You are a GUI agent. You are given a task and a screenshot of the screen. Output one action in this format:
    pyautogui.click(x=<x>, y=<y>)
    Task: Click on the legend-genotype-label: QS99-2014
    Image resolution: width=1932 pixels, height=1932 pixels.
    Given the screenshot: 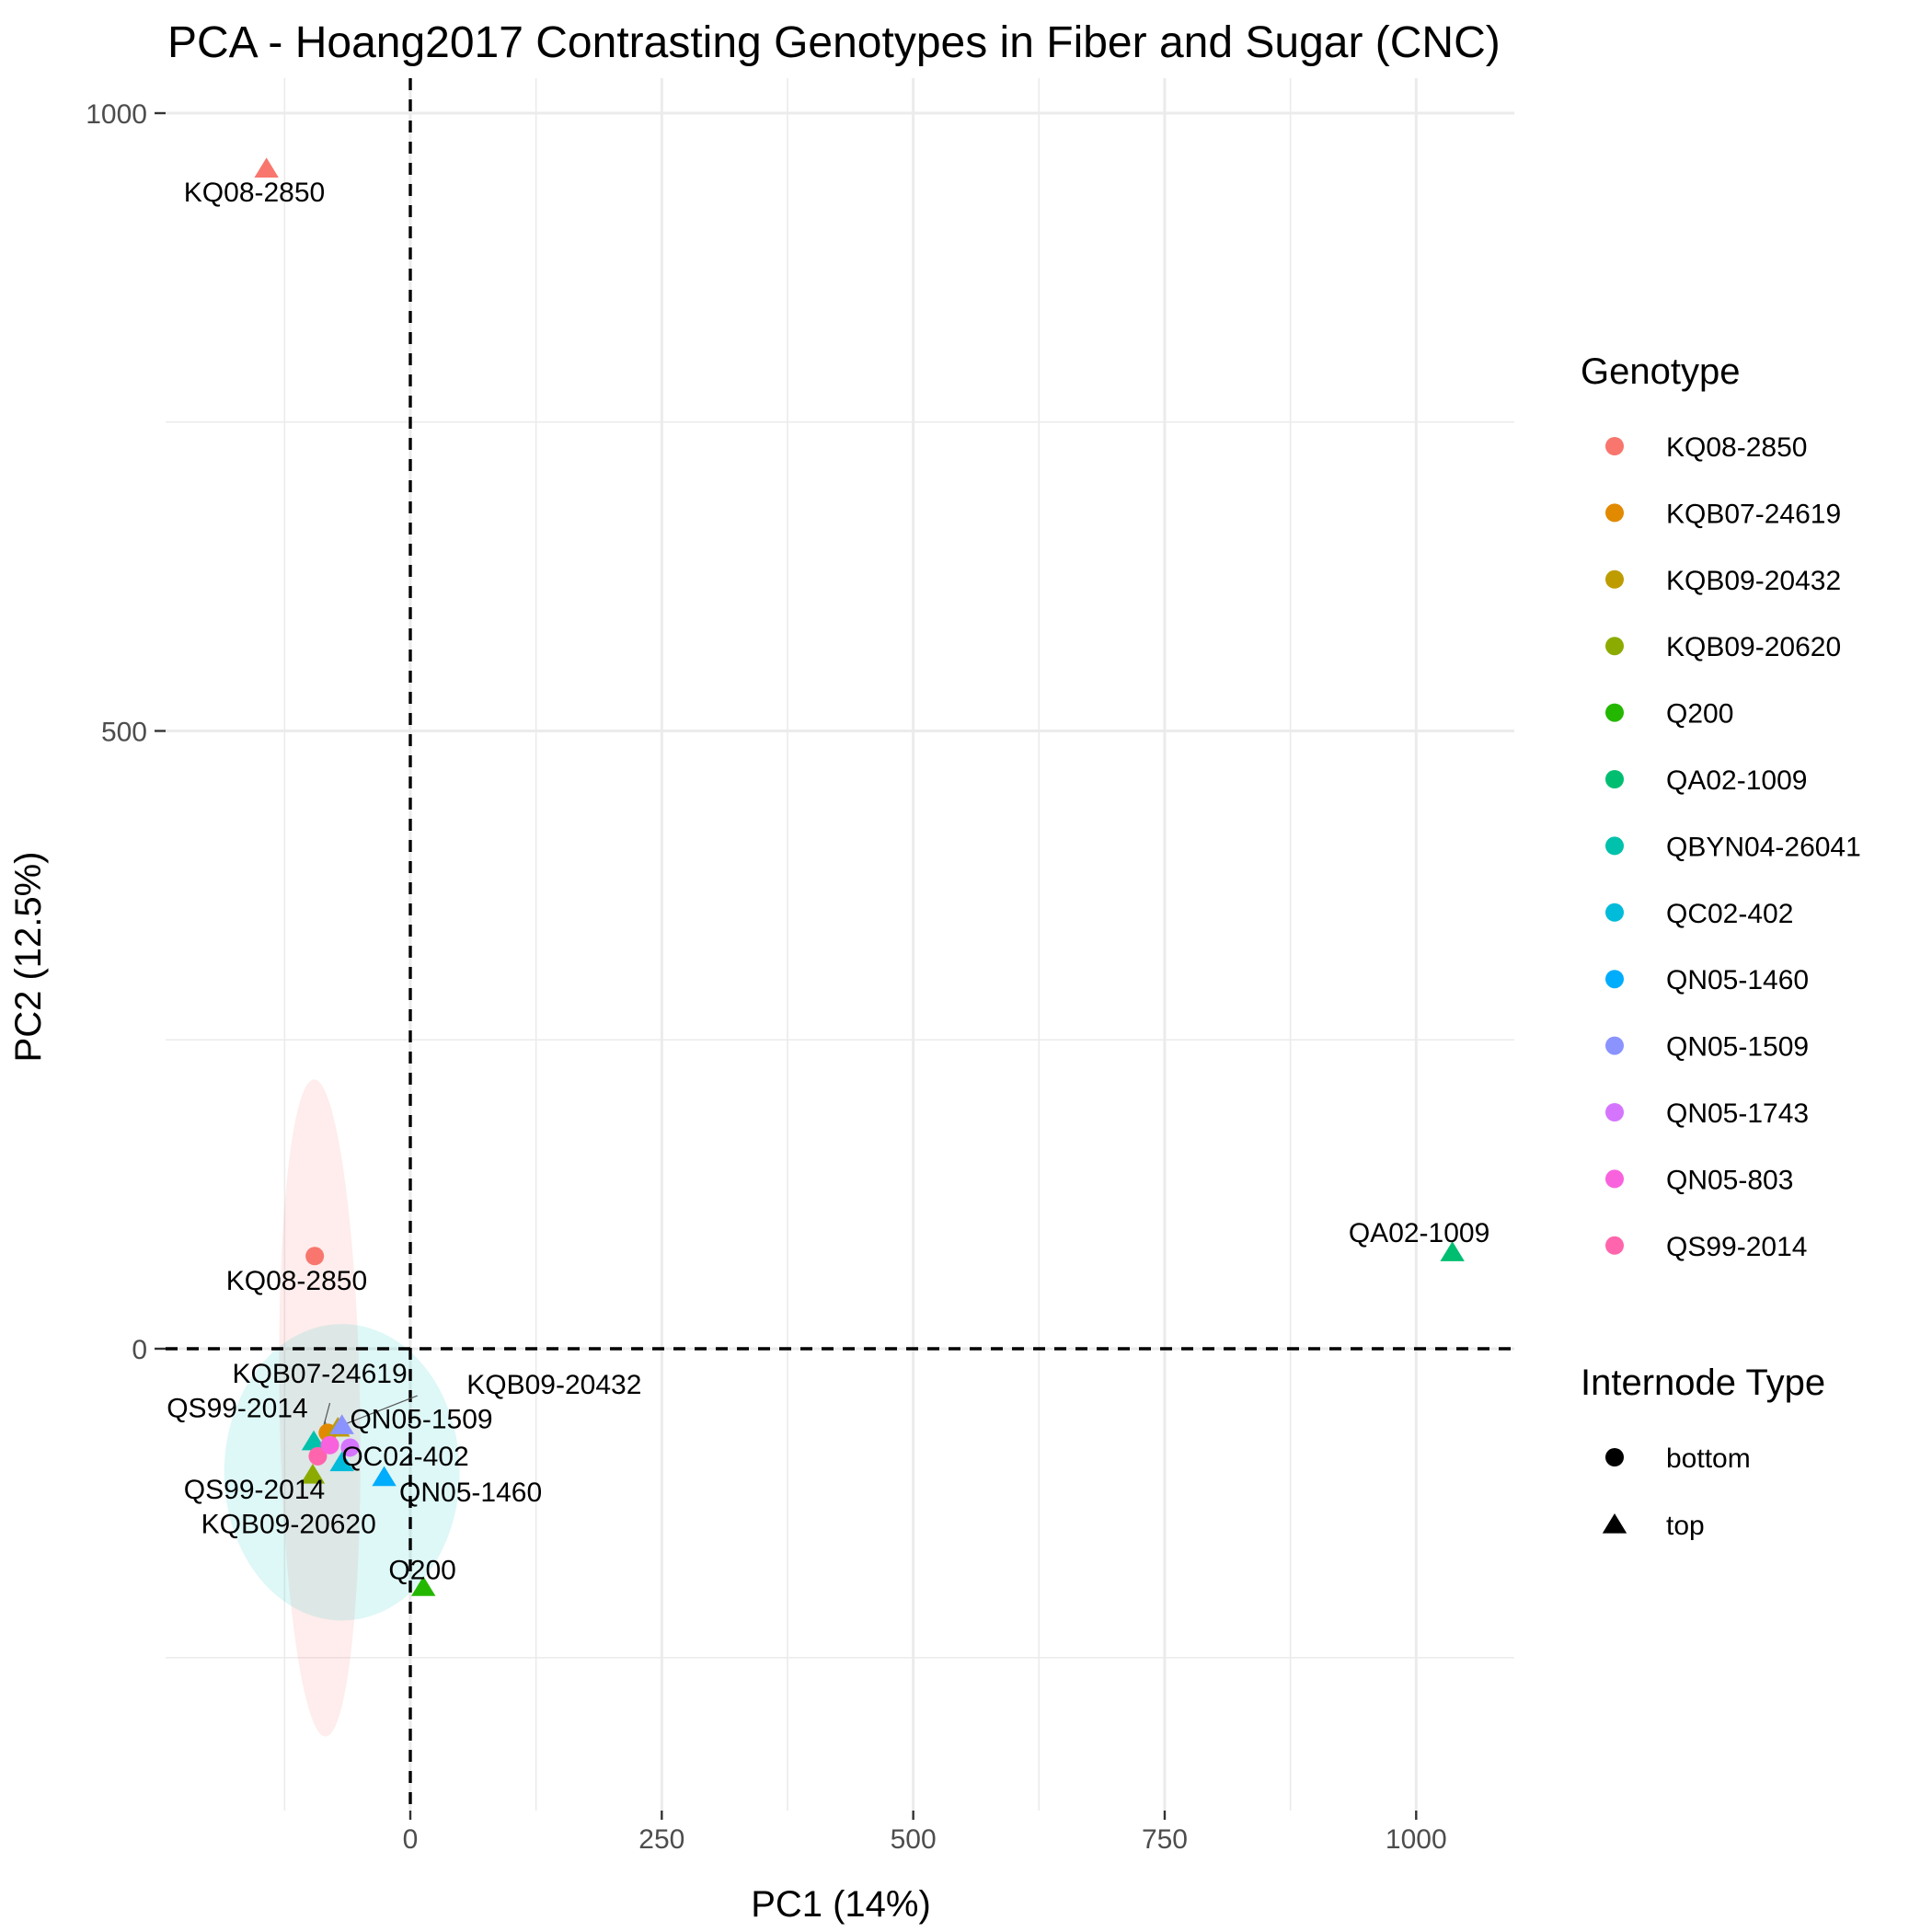 What is the action you would take?
    pyautogui.click(x=1736, y=1247)
    